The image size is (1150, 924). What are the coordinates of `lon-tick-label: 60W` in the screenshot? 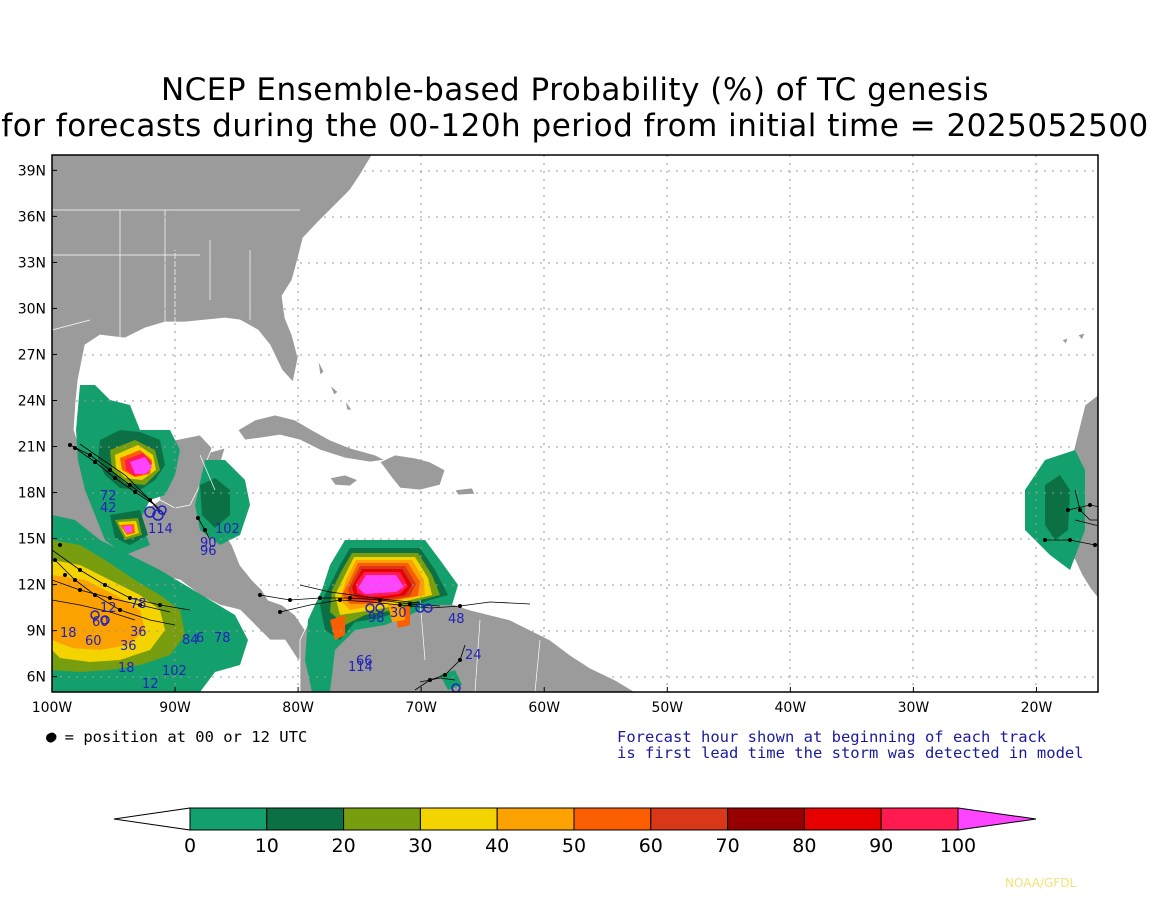 It's located at (544, 708).